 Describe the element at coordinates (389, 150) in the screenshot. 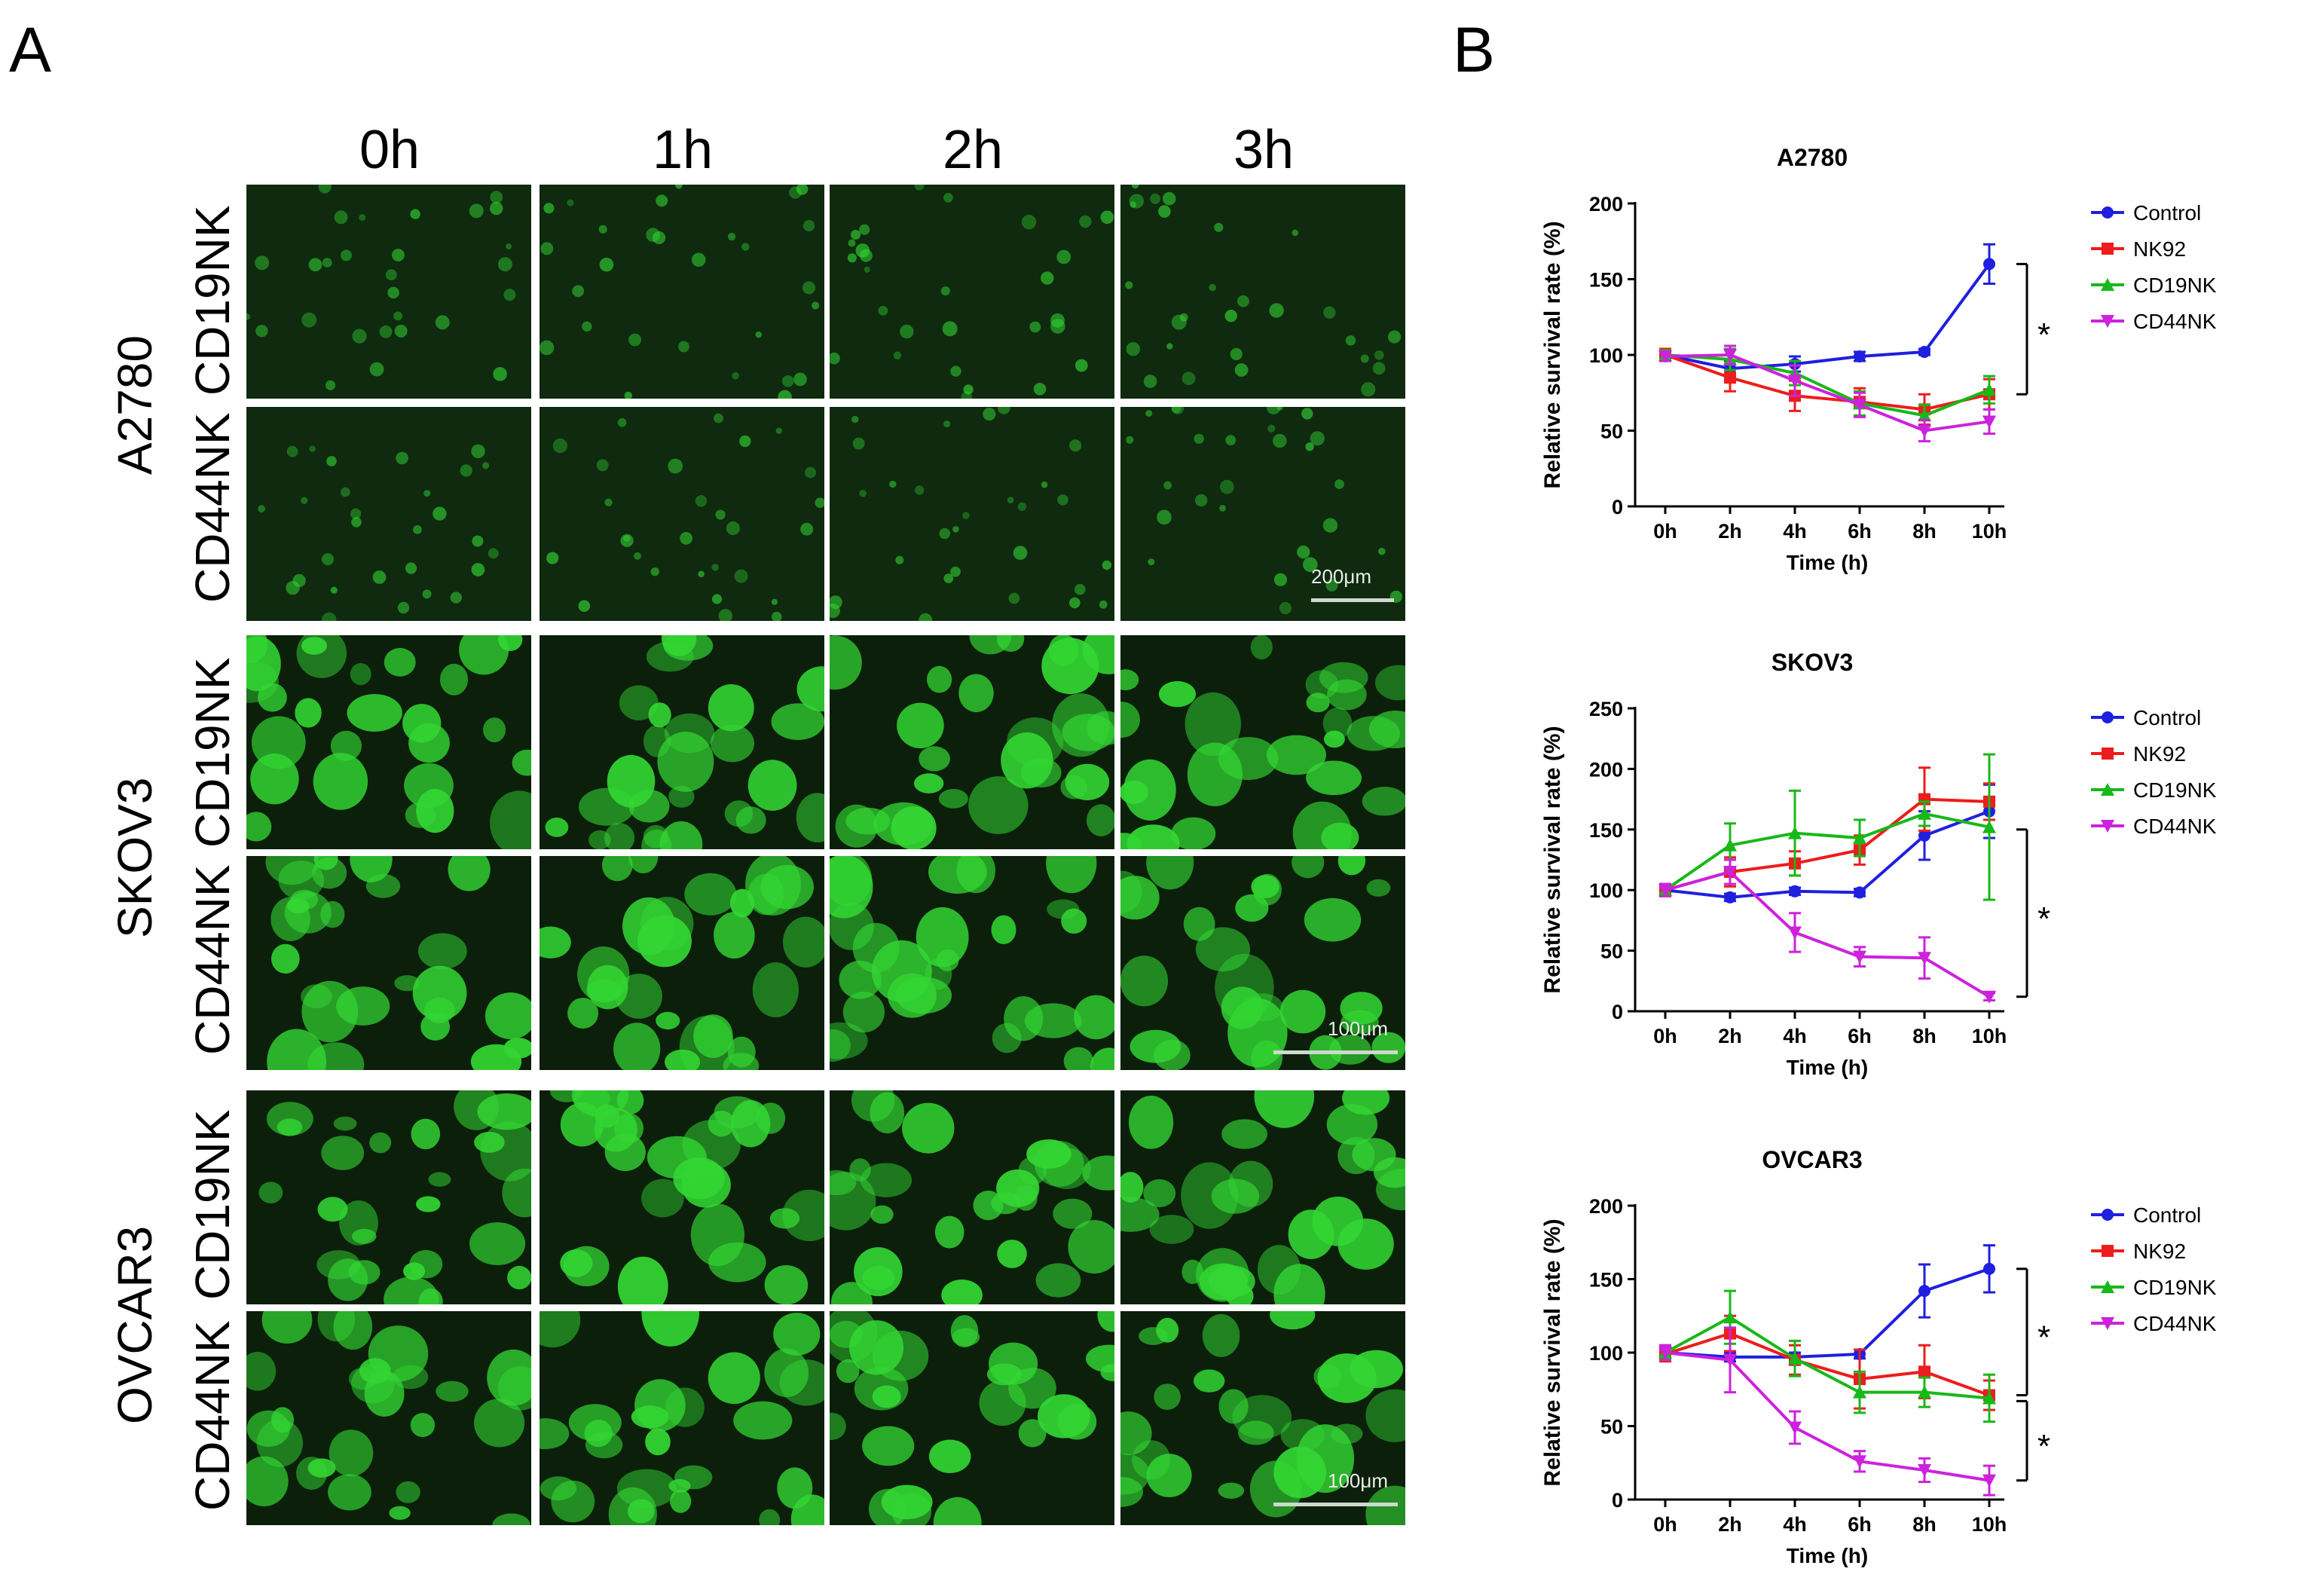

I see `time-header-0h: 0h` at that location.